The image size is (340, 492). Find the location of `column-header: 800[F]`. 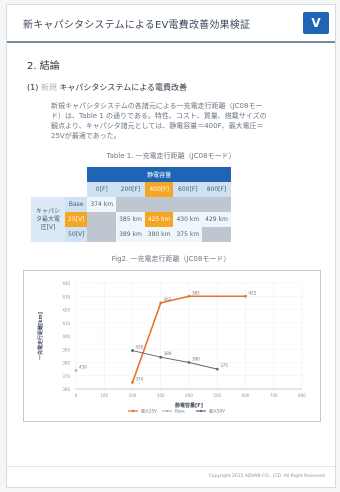

column-header: 800[F] is located at coordinates (216, 189).